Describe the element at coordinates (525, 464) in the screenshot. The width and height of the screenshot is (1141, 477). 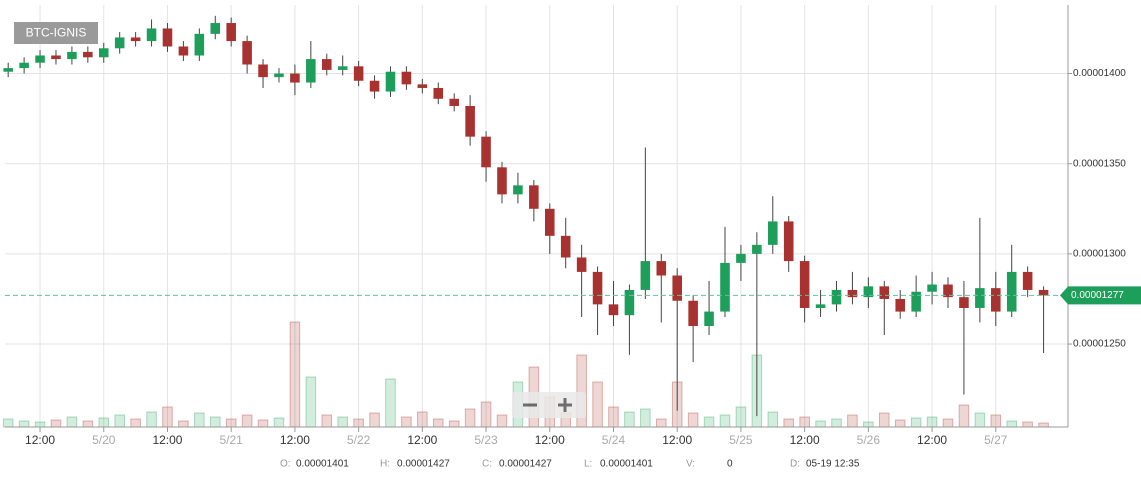
I see `readout-value: 0.00001427` at that location.